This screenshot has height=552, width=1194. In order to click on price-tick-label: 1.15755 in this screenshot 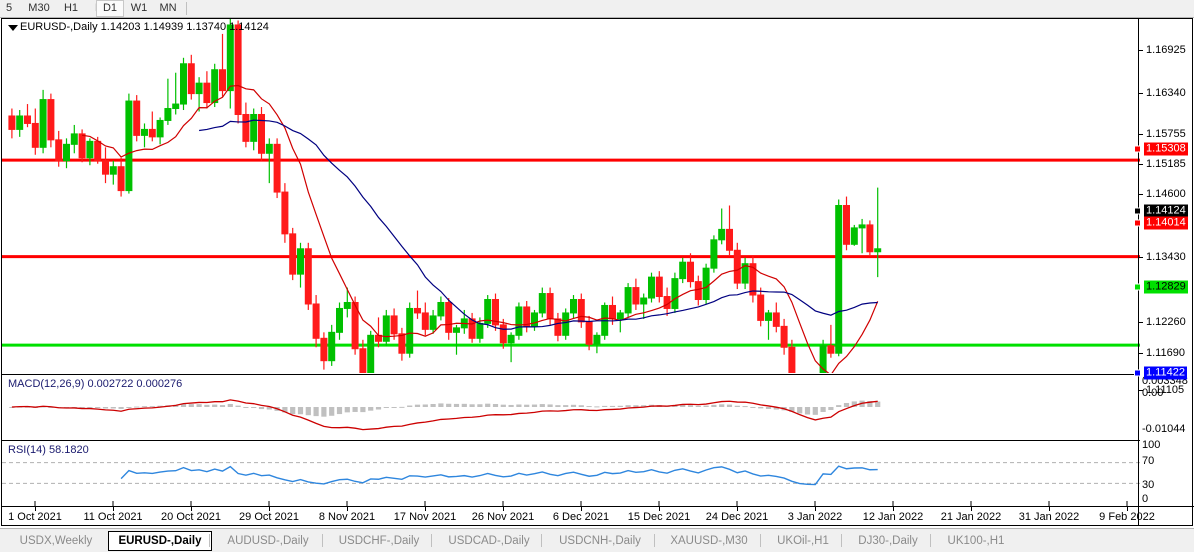, I will do `click(1166, 134)`.